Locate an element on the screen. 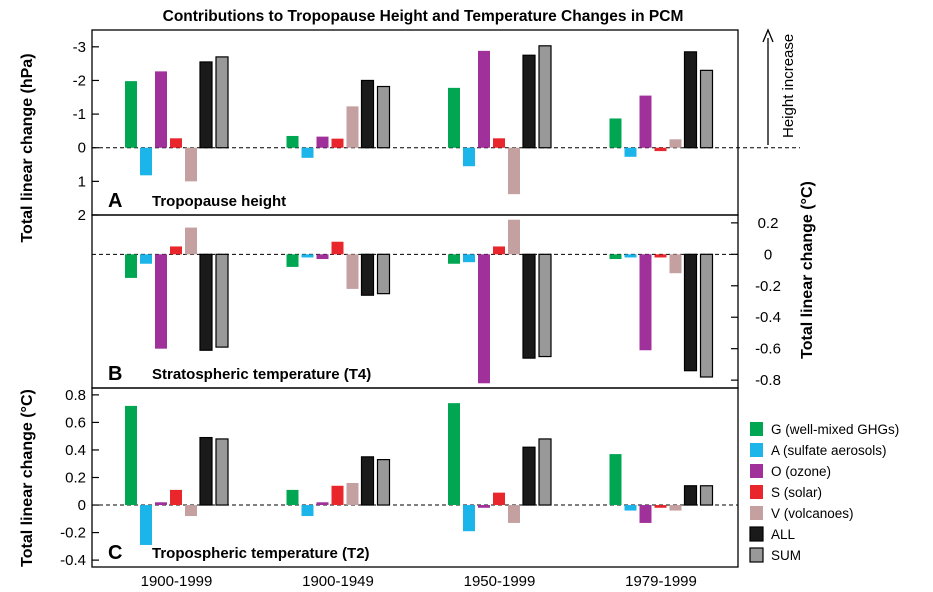 The image size is (933, 592). y-tick-label: -0.6 is located at coordinates (768, 349).